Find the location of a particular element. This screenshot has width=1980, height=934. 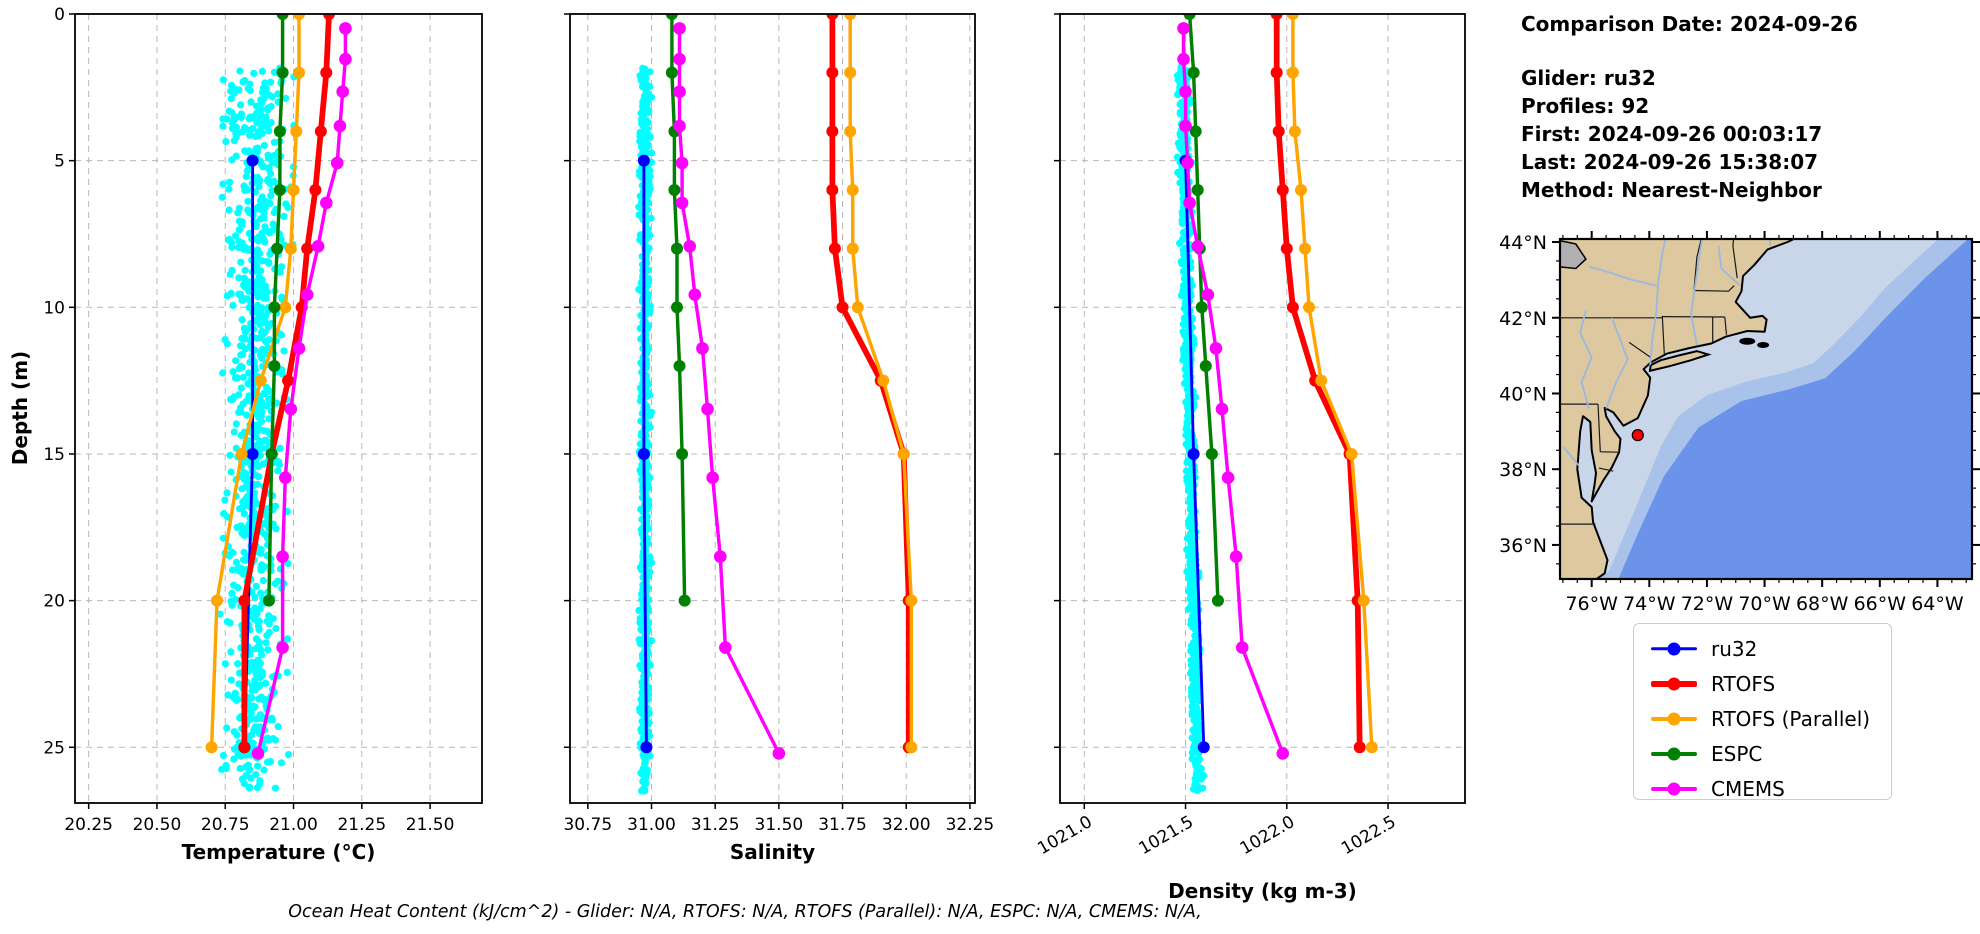

svg-text: 36°N is located at coordinates (1523, 546).